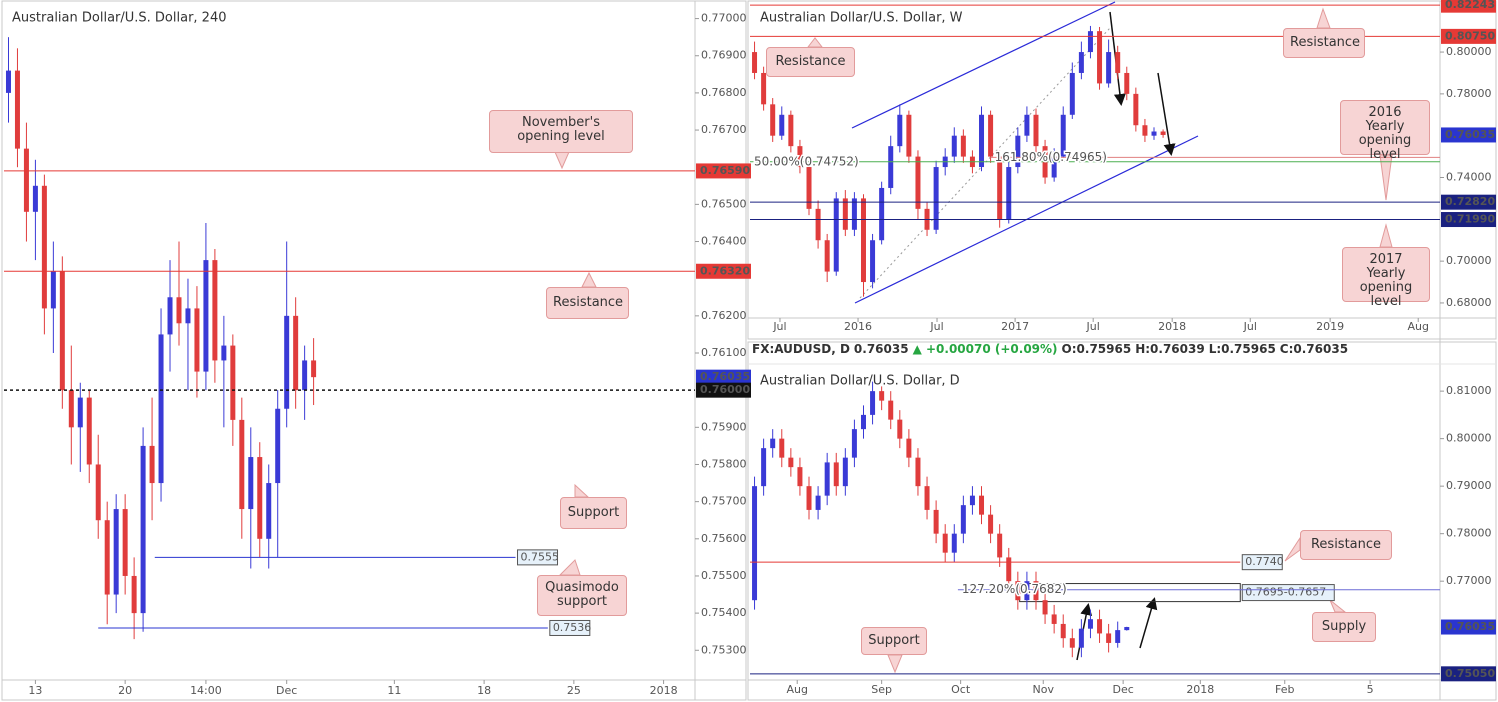 The height and width of the screenshot is (702, 1498). I want to click on price-tag: 0.76035, so click(725, 376).